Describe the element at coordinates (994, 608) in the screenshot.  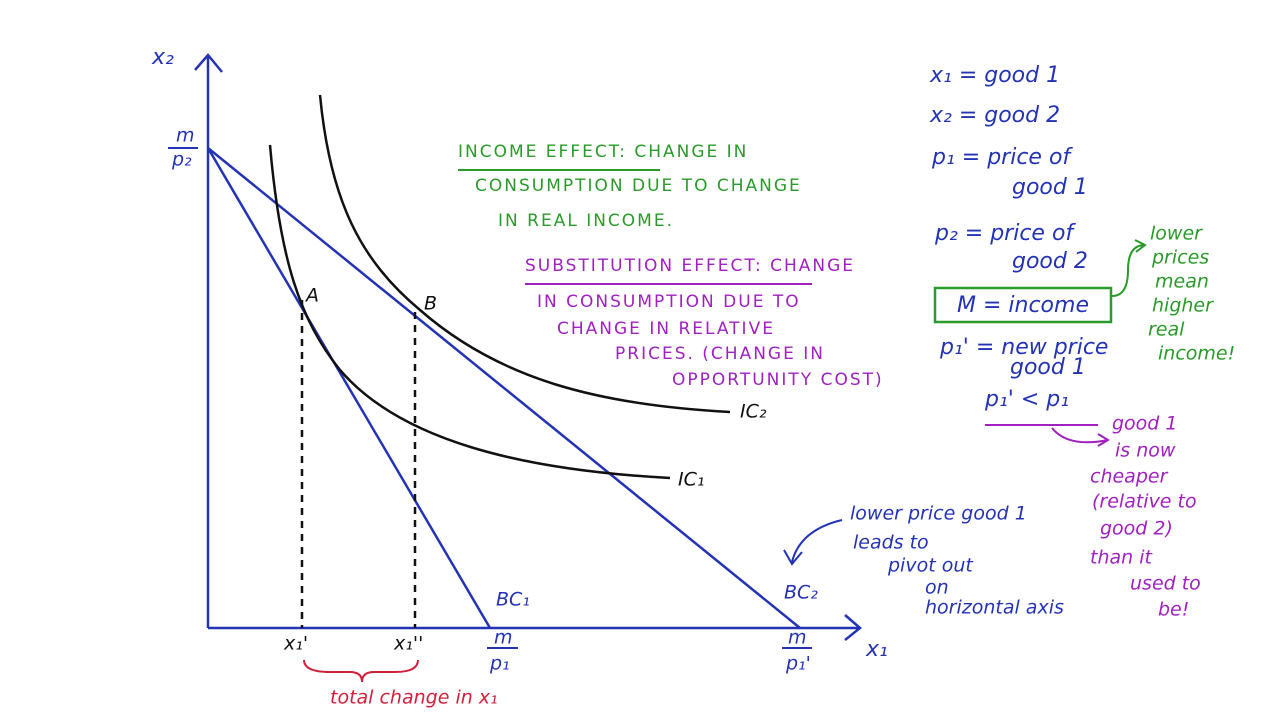
I see `note: horizontal axis` at that location.